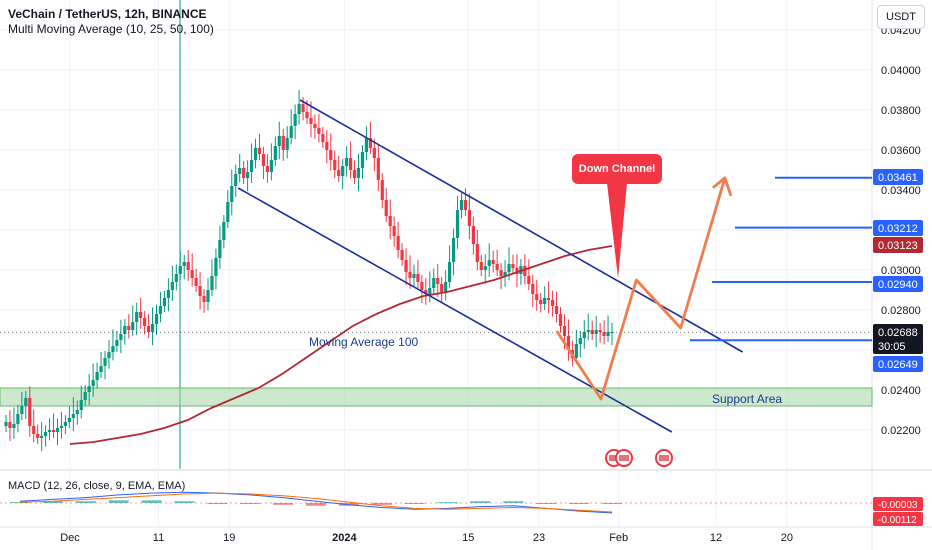 This screenshot has height=550, width=932. What do you see at coordinates (898, 505) in the screenshot?
I see `macd-value-text: -0.00003` at bounding box center [898, 505].